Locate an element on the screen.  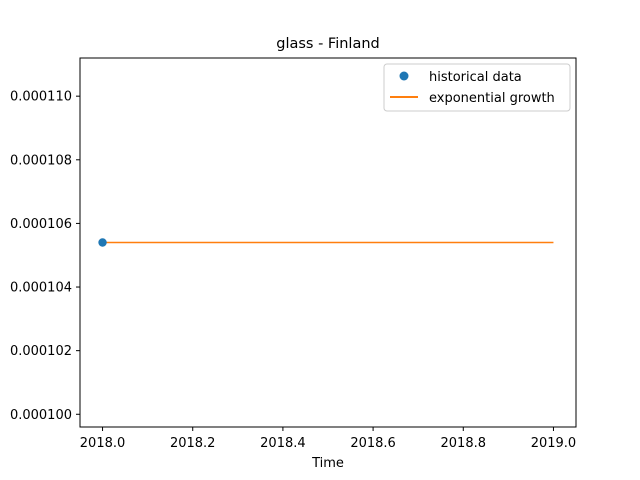
x-tick-label: 2018.4 is located at coordinates (283, 443).